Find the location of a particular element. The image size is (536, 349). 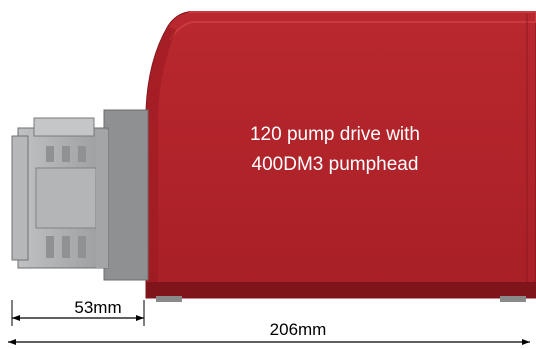

pumphead-depth-dimension: 53mm is located at coordinates (78, 312).